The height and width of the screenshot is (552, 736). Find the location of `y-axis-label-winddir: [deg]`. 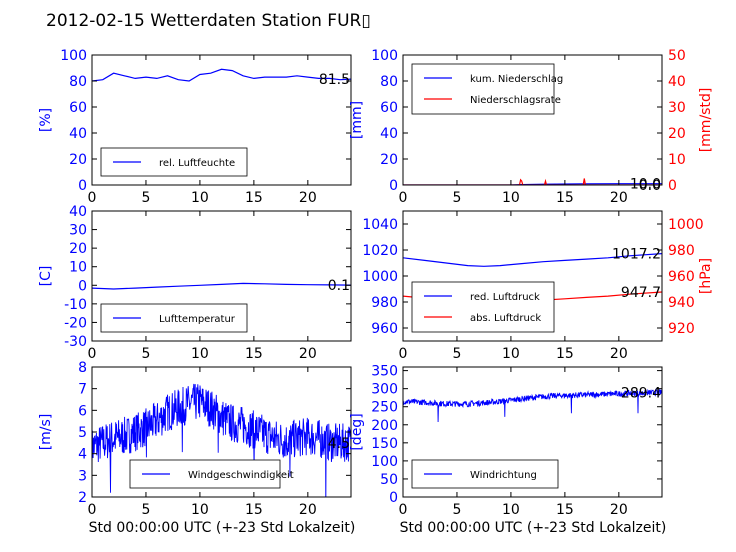

y-axis-label-winddir: [deg] is located at coordinates (357, 431).